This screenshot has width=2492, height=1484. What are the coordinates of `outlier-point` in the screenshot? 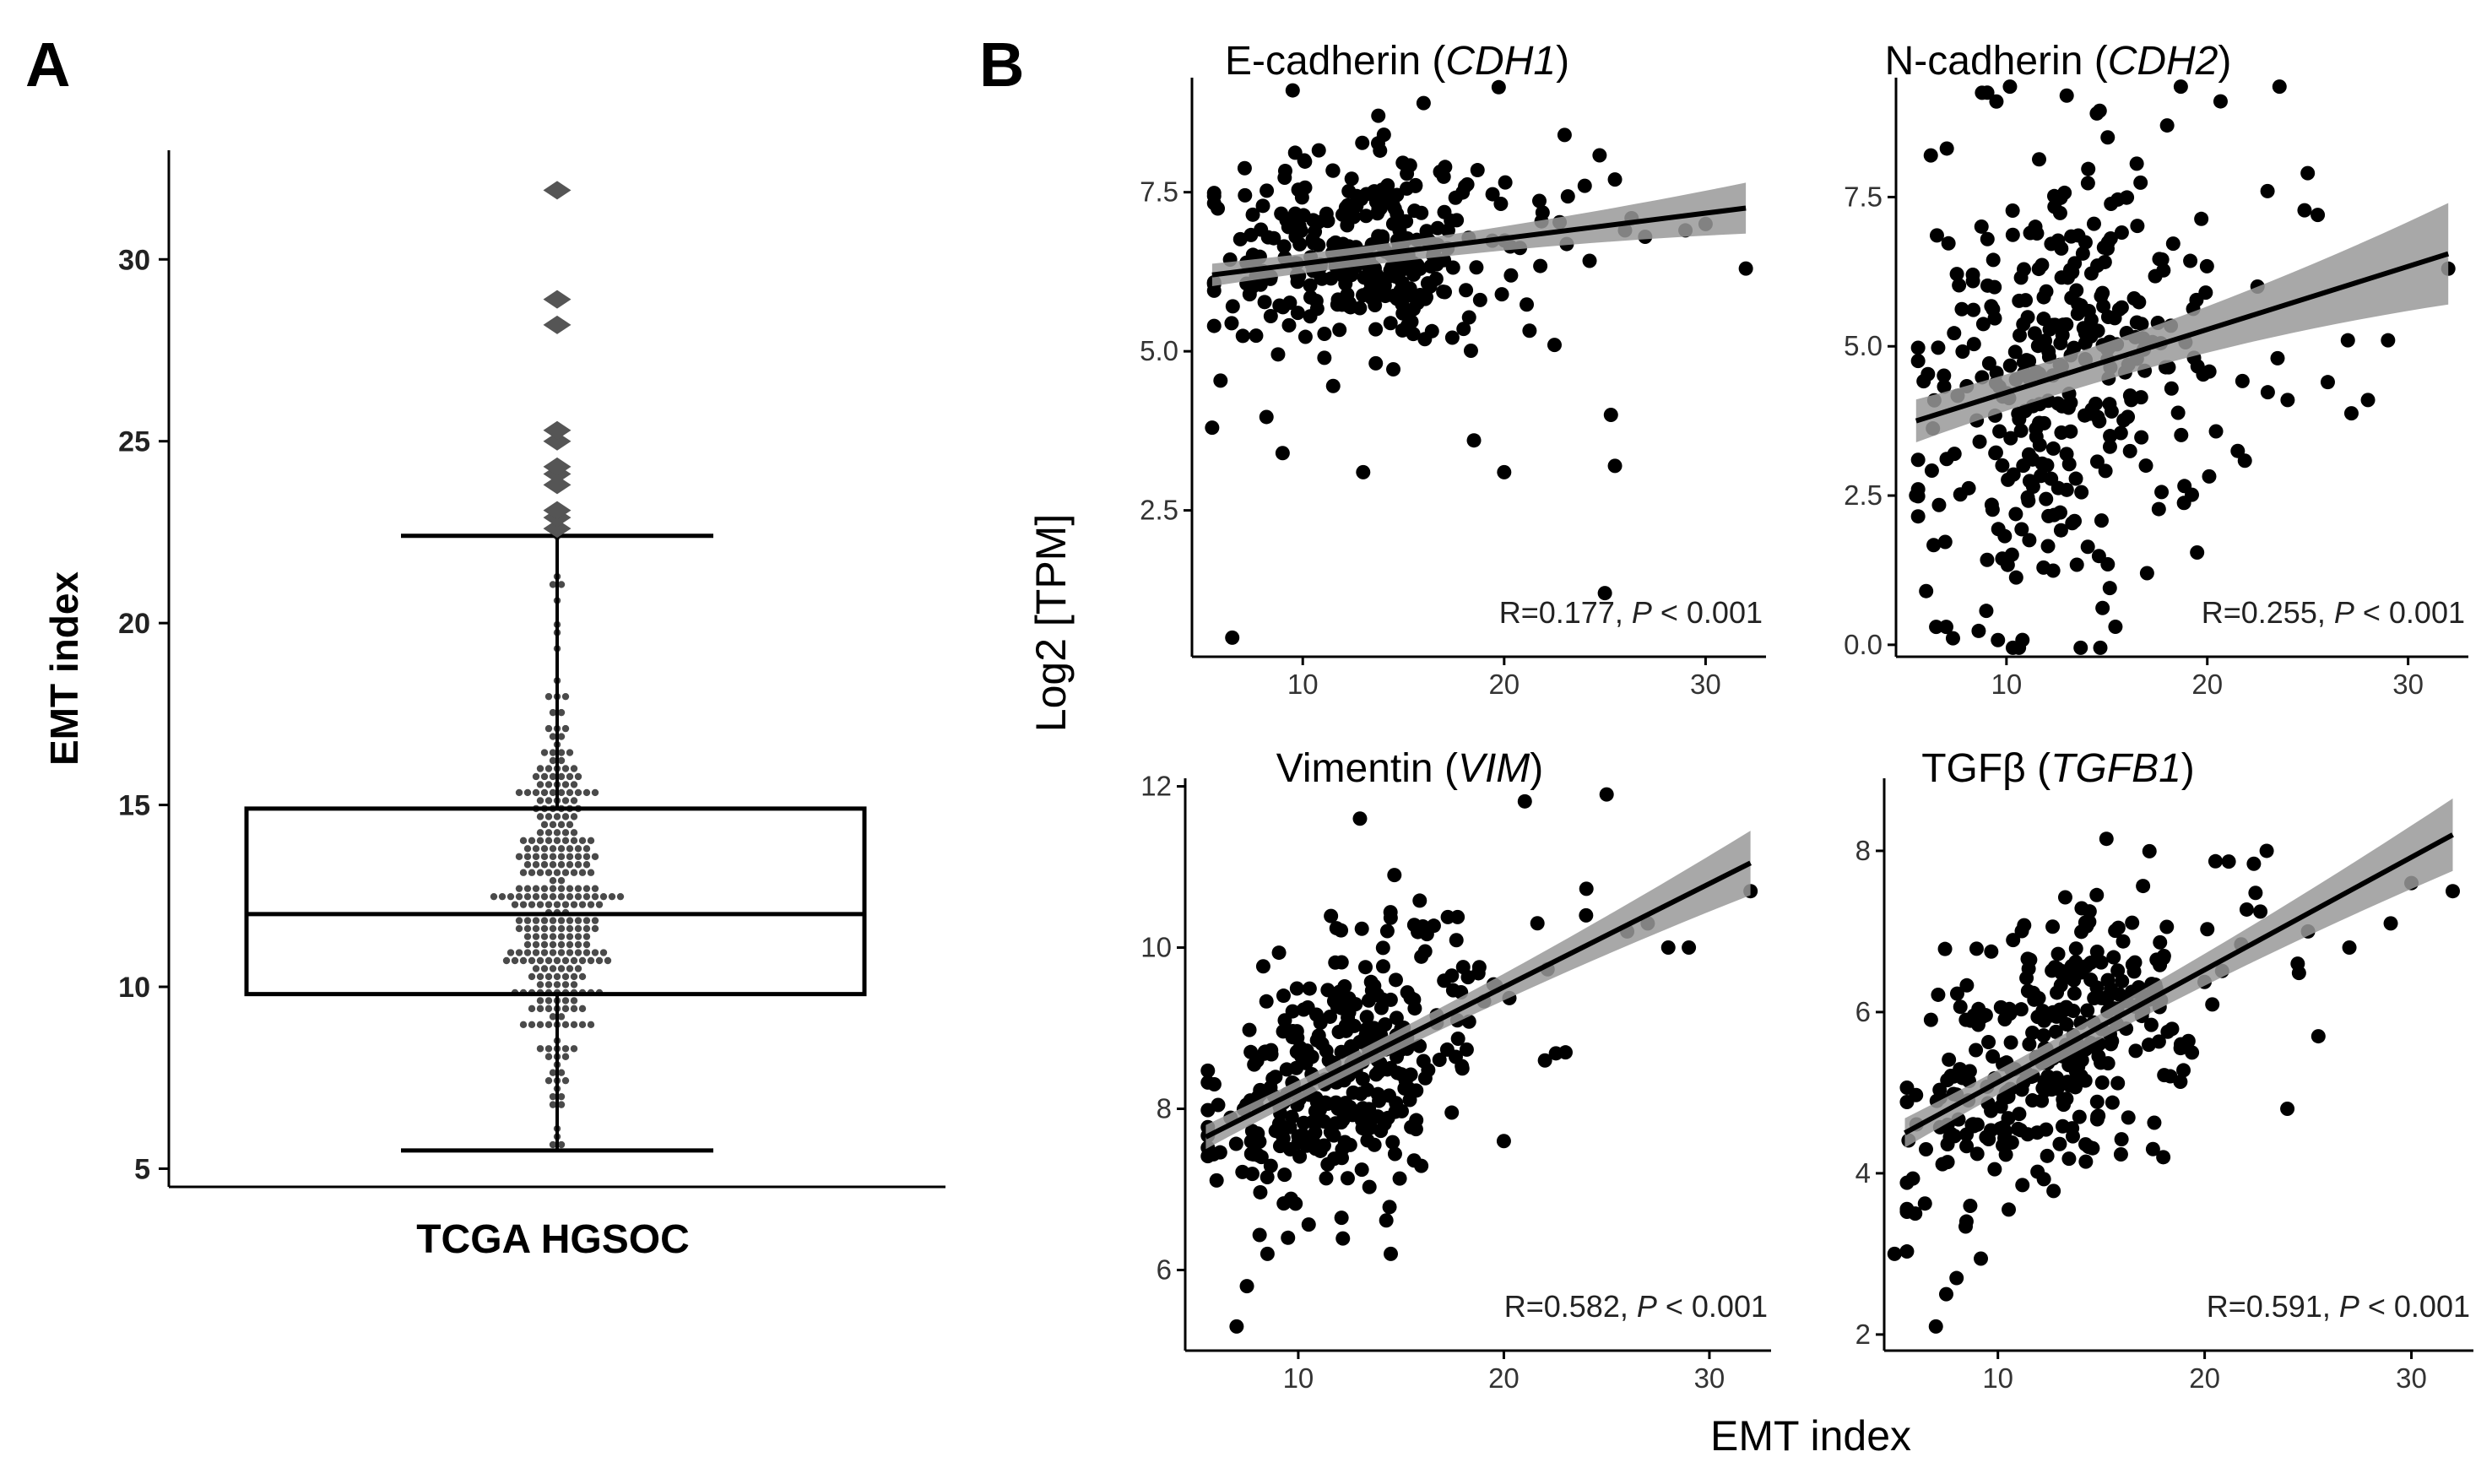 It's located at (557, 466).